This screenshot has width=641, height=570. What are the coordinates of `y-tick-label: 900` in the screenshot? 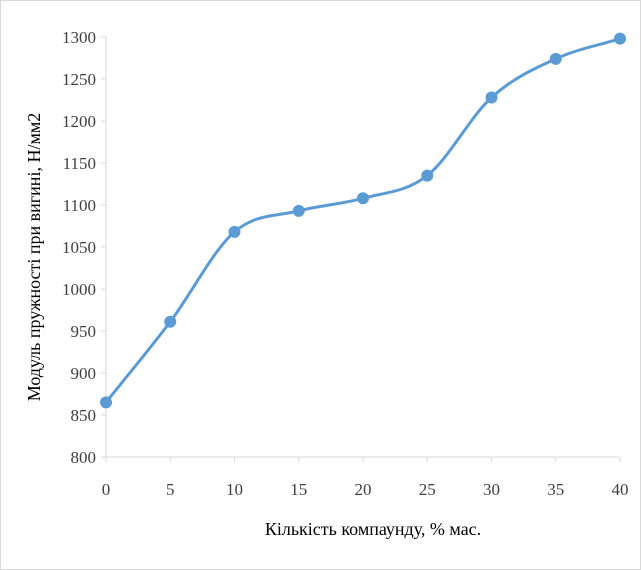 It's located at (84, 373).